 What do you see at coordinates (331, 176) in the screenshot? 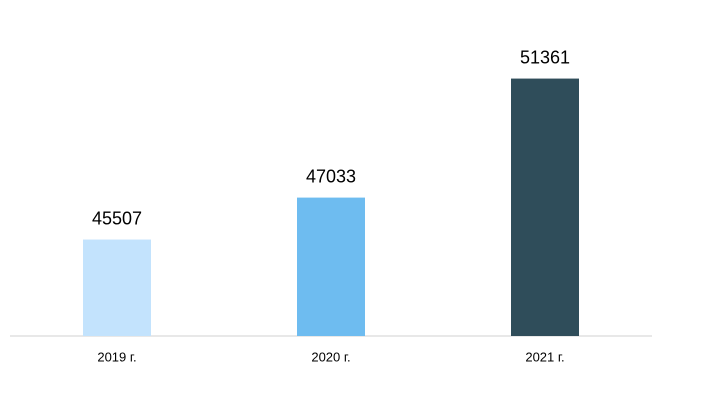
I see `value-label: 47033` at bounding box center [331, 176].